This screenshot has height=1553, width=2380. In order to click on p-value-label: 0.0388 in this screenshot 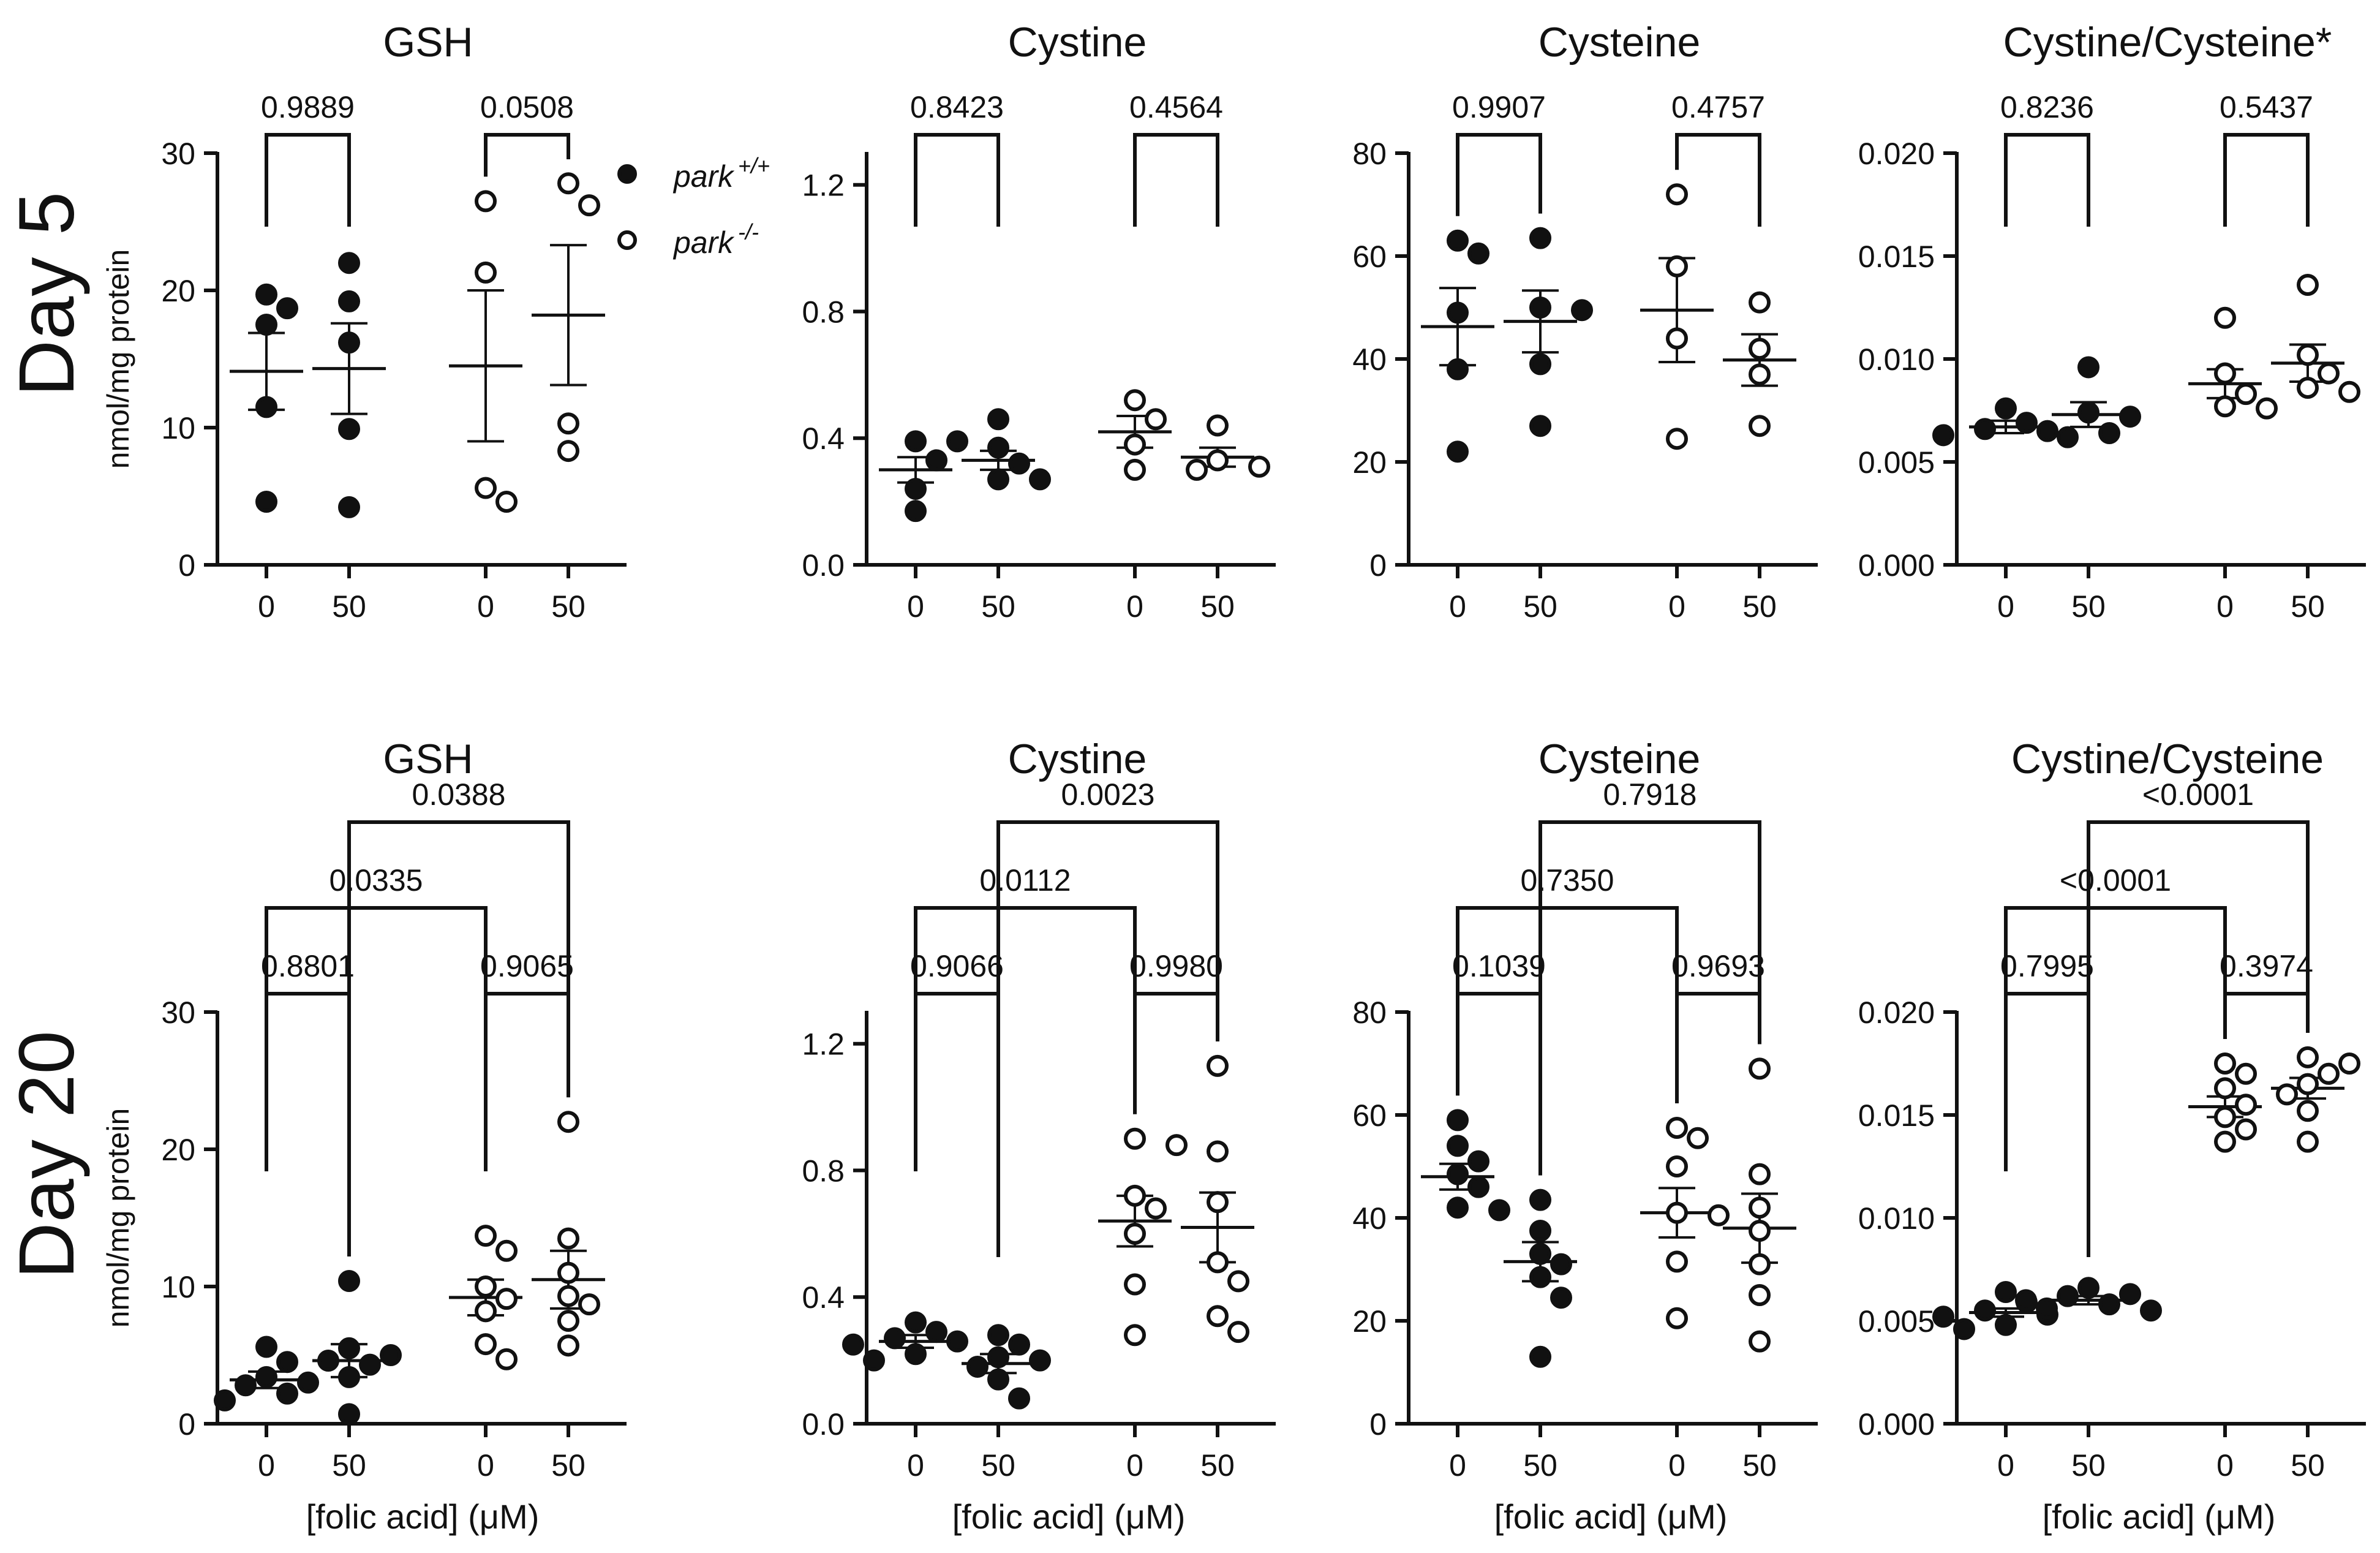, I will do `click(459, 794)`.